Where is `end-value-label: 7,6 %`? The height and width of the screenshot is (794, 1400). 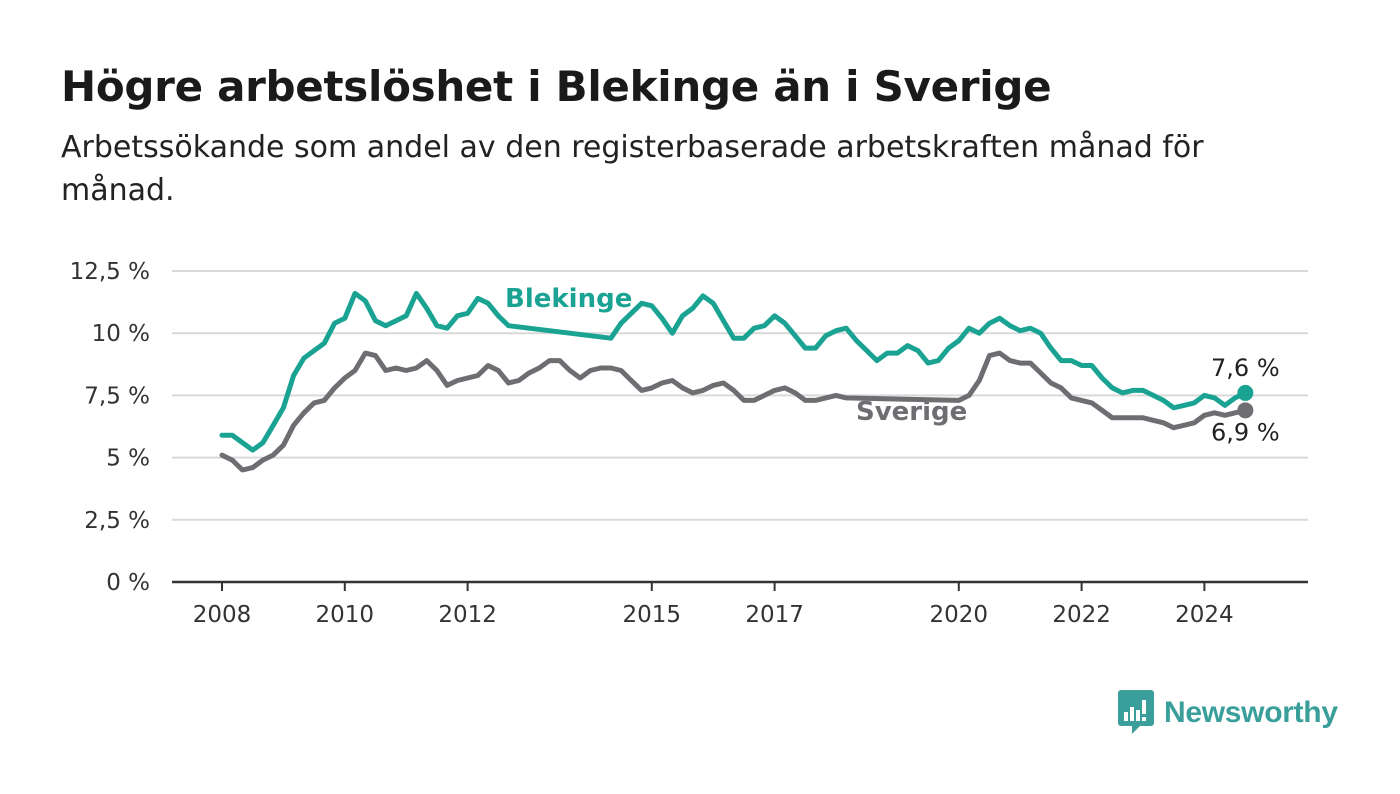
end-value-label: 7,6 % is located at coordinates (1245, 368).